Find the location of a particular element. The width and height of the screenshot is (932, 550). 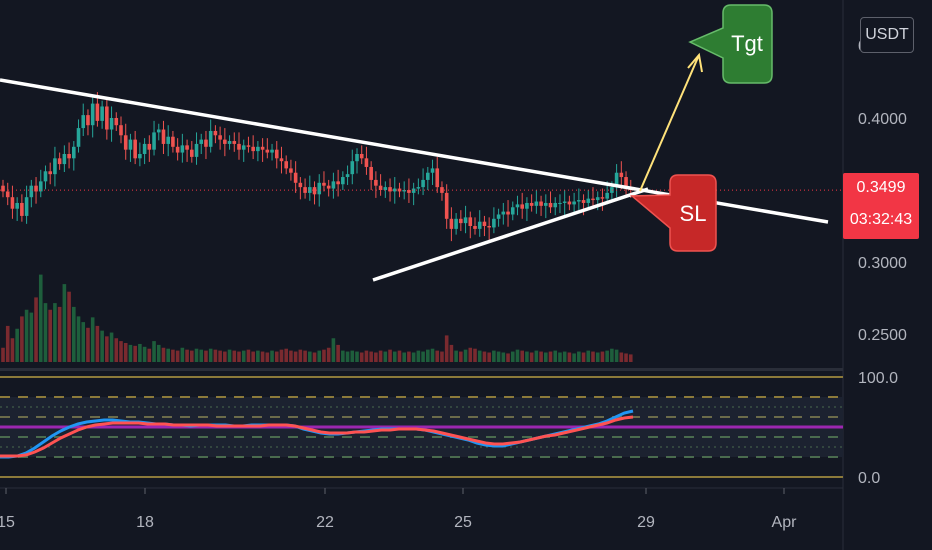

target-callout: Tgt is located at coordinates (730, 44).